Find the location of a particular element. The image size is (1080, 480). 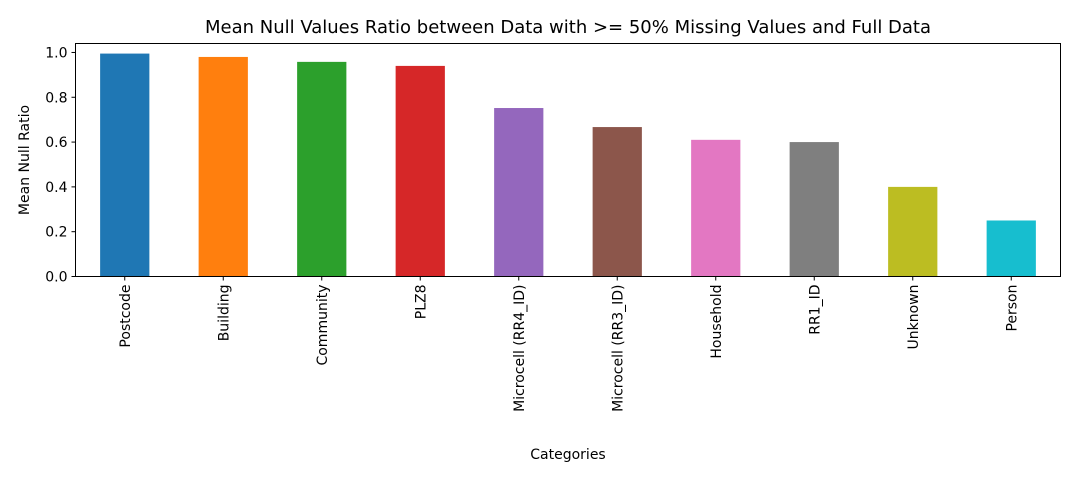

x-tick-label: PLZ8 is located at coordinates (421, 302).